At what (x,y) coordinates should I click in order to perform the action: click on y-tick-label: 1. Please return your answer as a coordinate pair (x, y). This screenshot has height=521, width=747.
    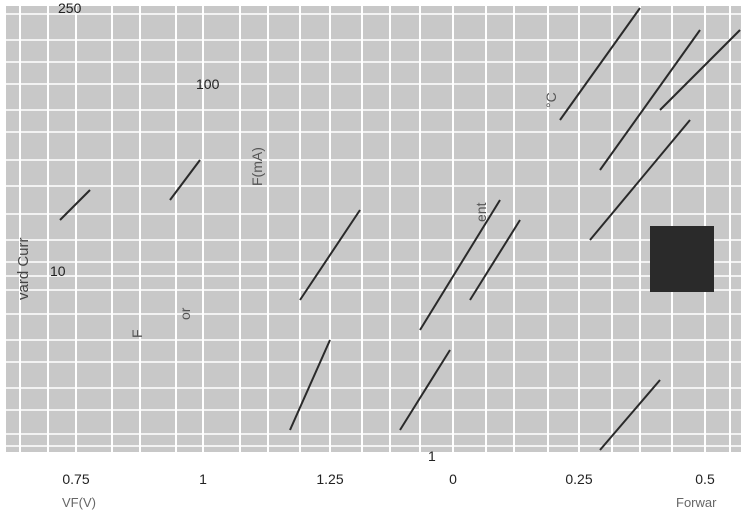
    Looking at the image, I should click on (432, 456).